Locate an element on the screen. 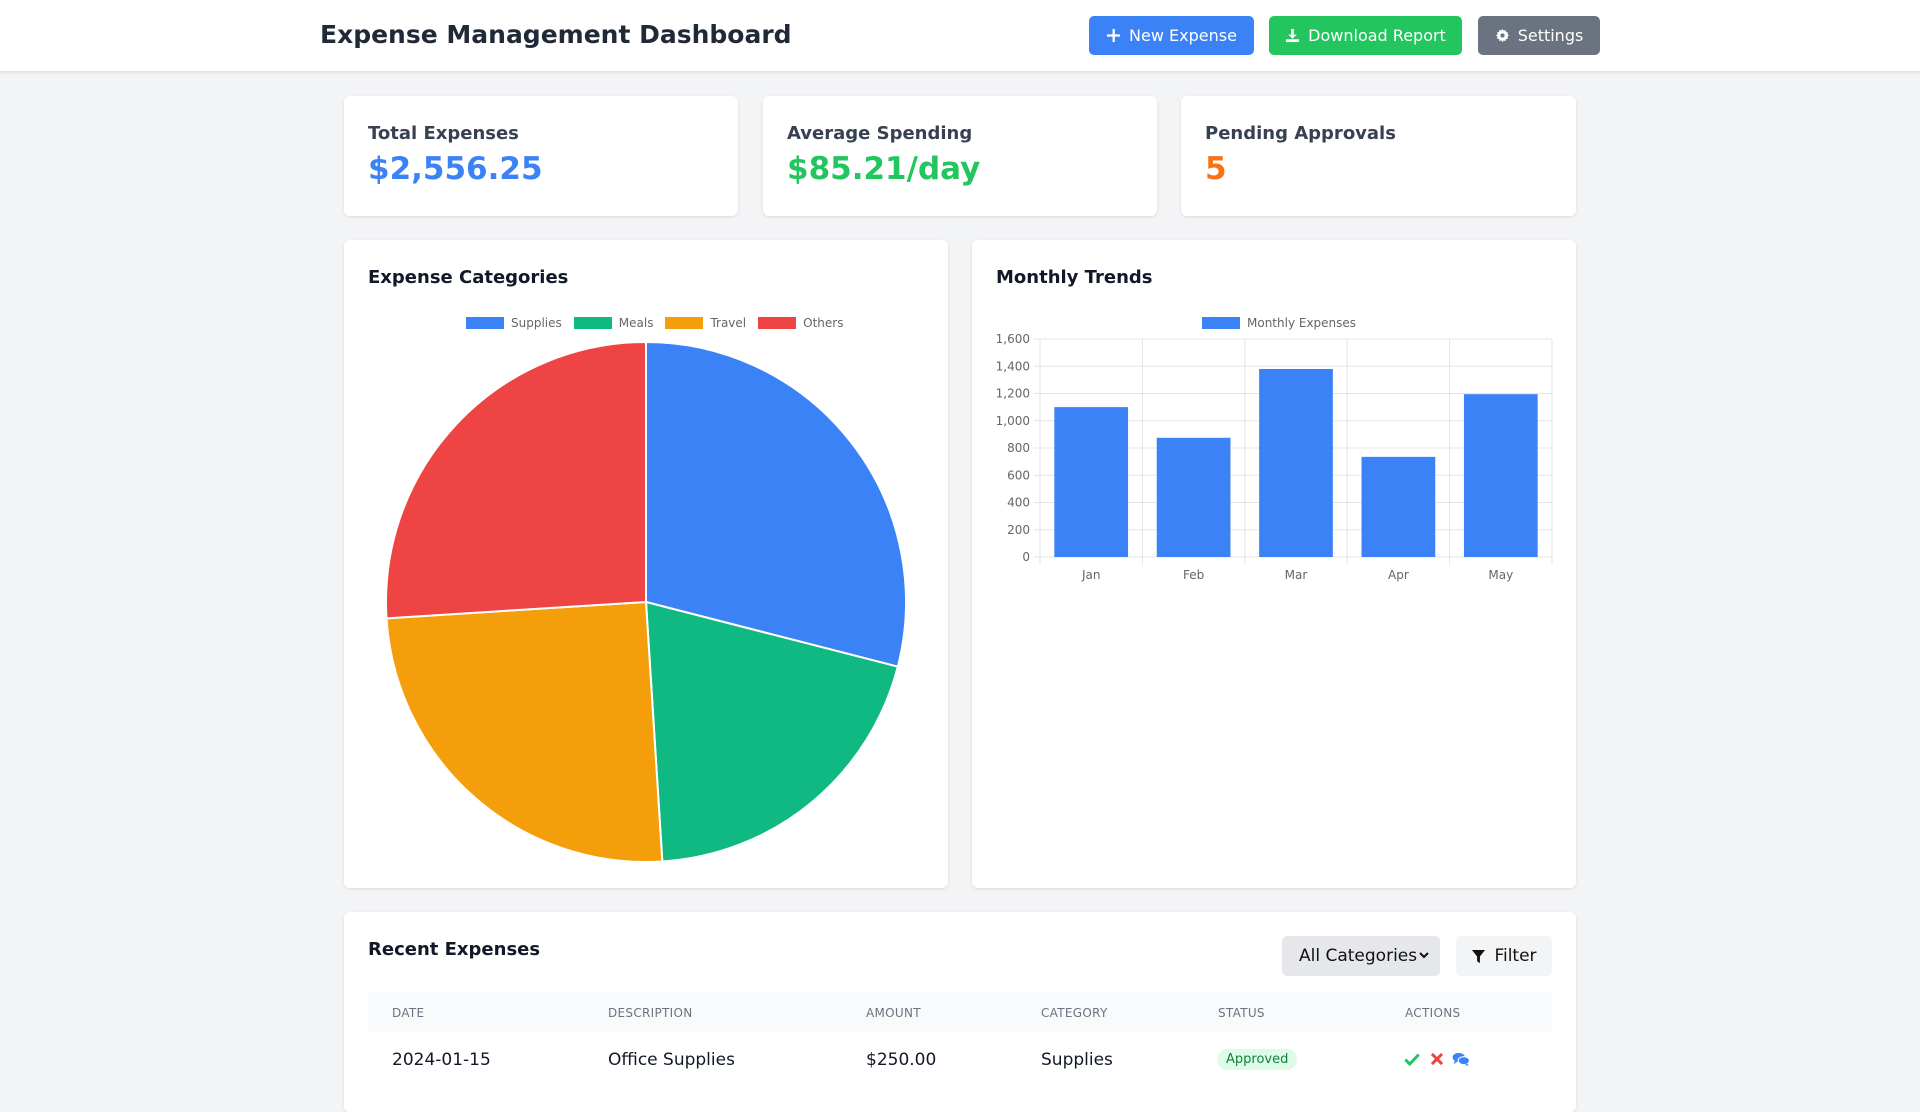  stat-label: Total Expenses is located at coordinates (443, 133).